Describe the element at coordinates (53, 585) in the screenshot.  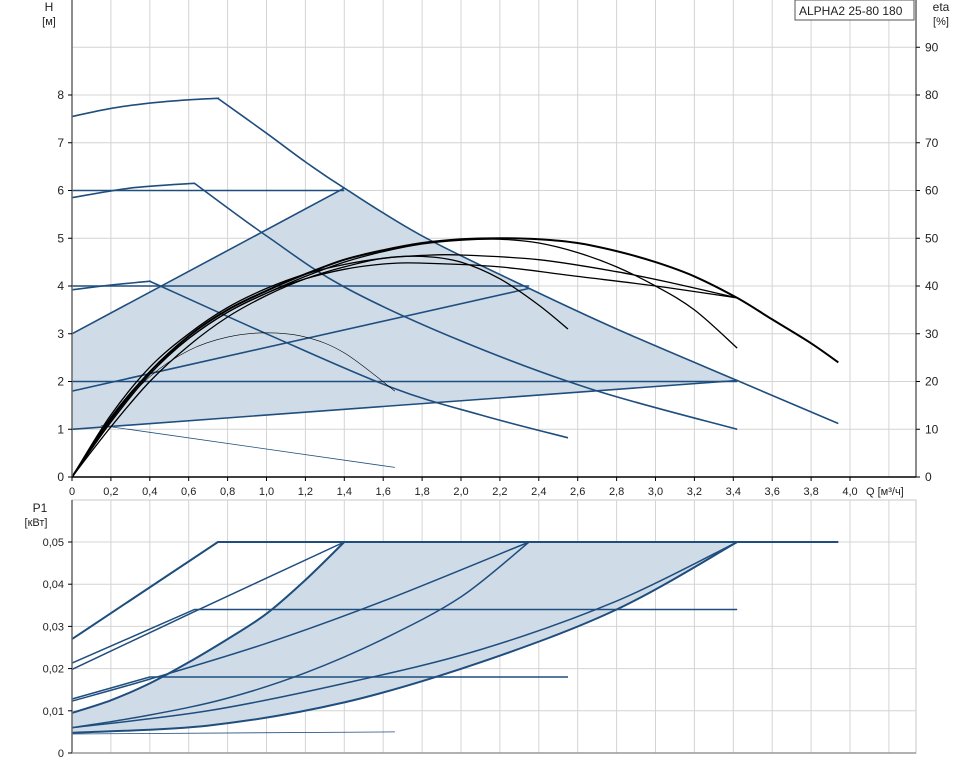
I see `p1-tick-label: 0,04` at that location.